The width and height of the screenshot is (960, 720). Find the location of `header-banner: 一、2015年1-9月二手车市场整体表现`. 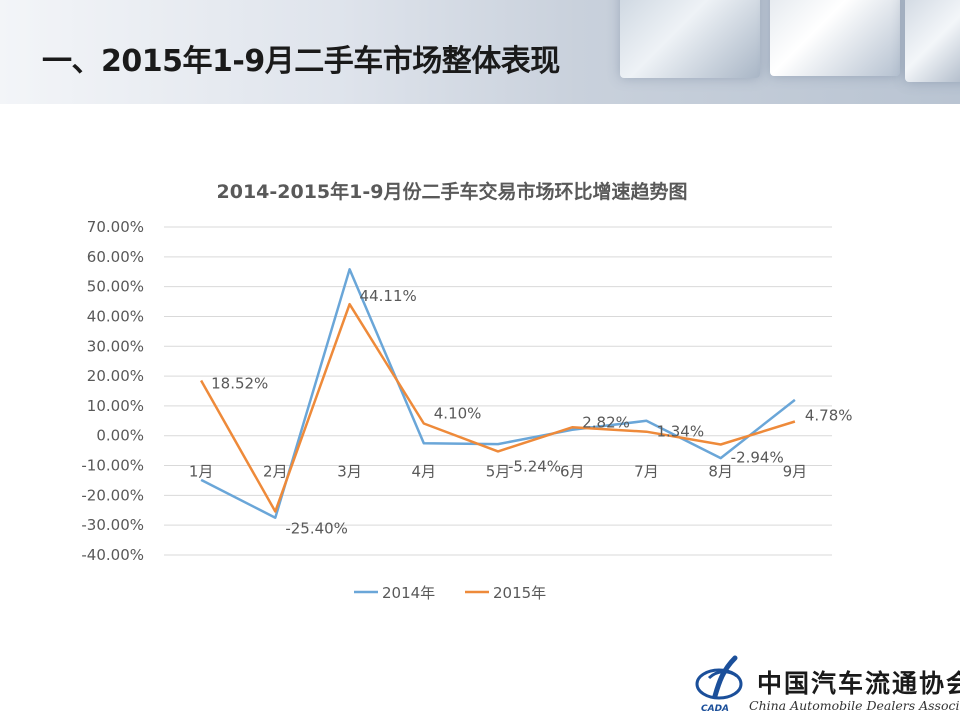

header-banner: 一、2015年1-9月二手车市场整体表现 is located at coordinates (480, 52).